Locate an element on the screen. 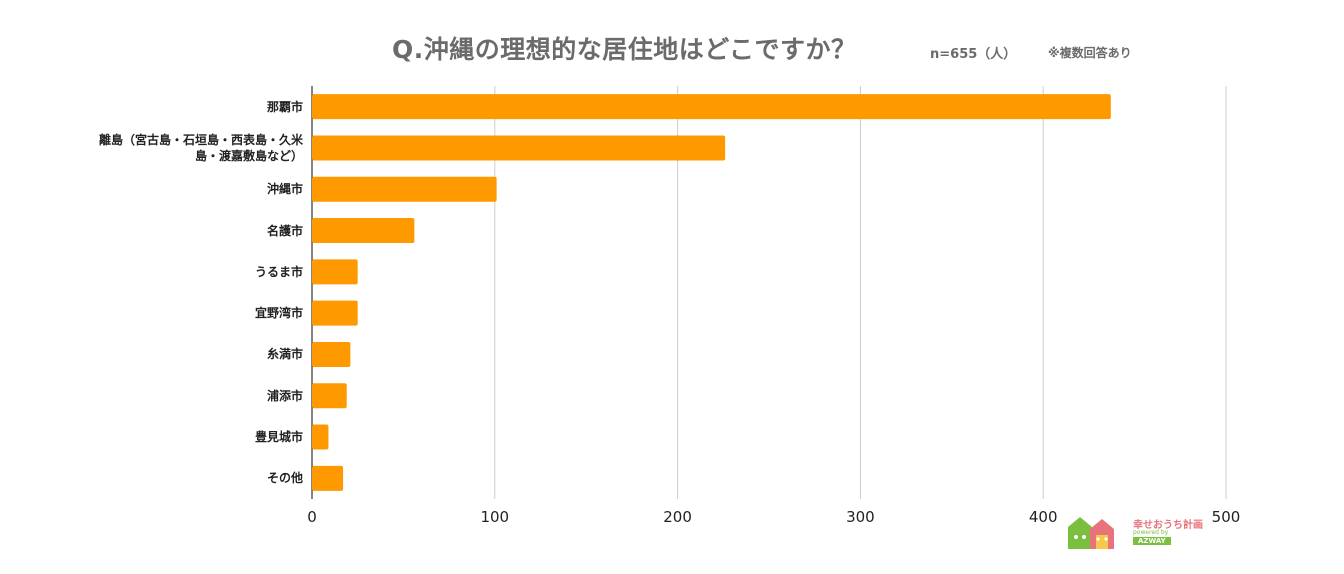 The image size is (1344, 574). category-label-line: 豊見城市 is located at coordinates (278, 437).